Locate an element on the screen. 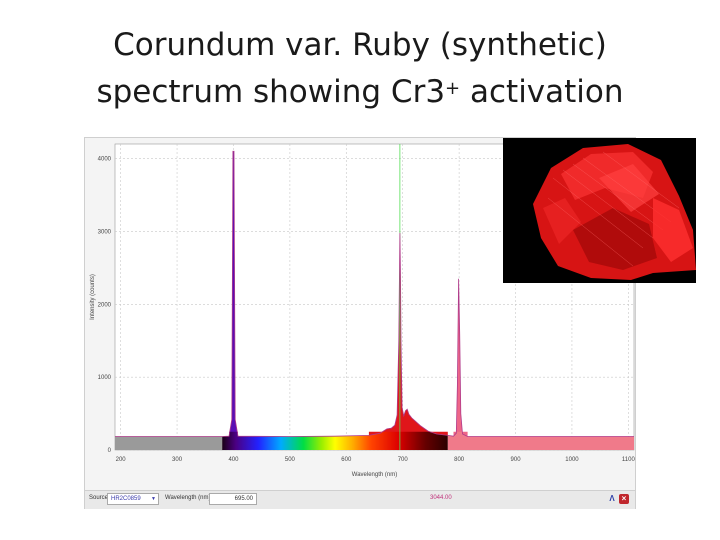  x-tick-label: 700 is located at coordinates (403, 460).